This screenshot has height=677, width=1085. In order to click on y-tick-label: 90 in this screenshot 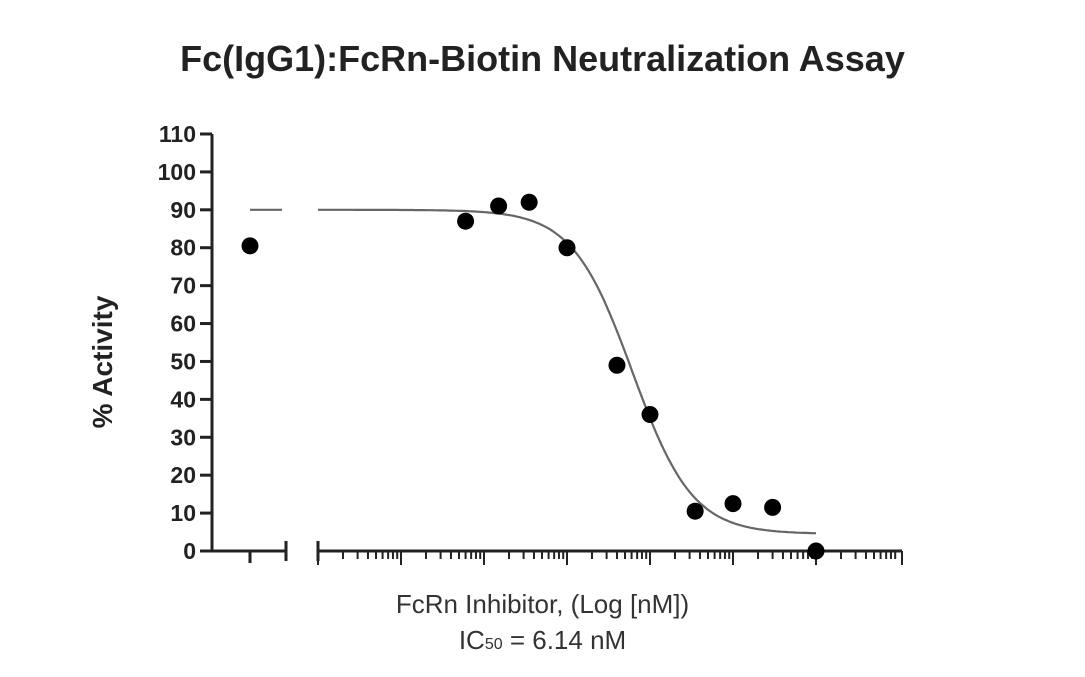, I will do `click(183, 210)`.